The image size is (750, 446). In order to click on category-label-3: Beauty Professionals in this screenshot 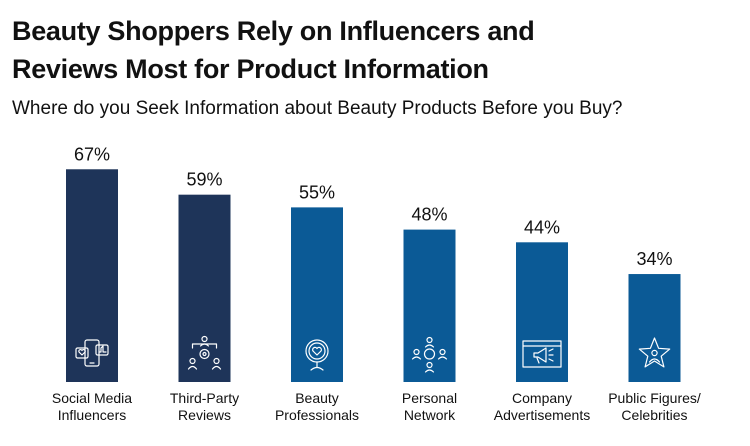, I will do `click(317, 406)`.